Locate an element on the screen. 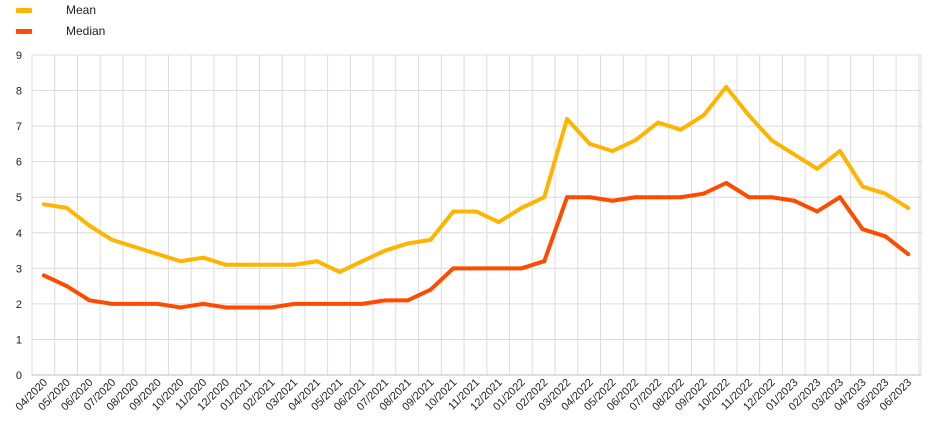 Image resolution: width=945 pixels, height=430 pixels. legend: Mean Median is located at coordinates (60, 21).